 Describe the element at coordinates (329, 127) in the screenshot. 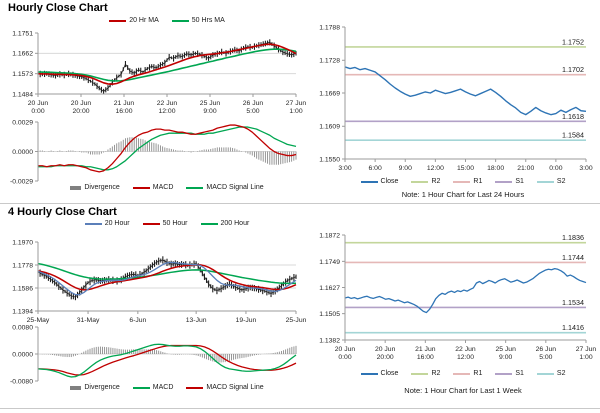

I see `svg-text: 1.1609` at that location.